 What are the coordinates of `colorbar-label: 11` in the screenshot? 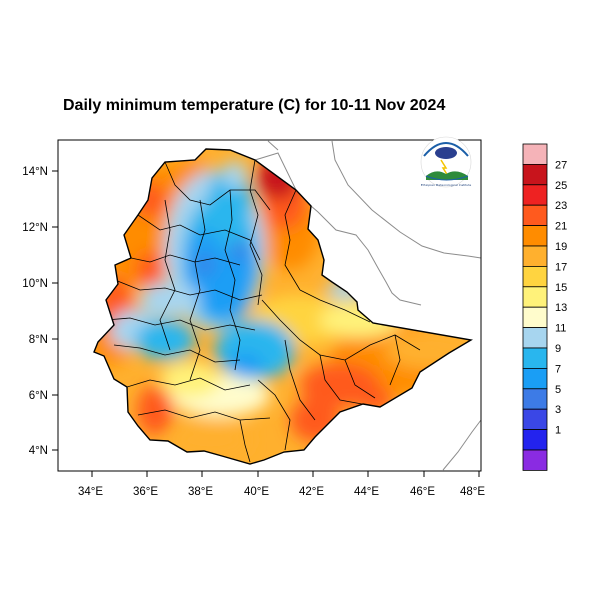 It's located at (560, 329).